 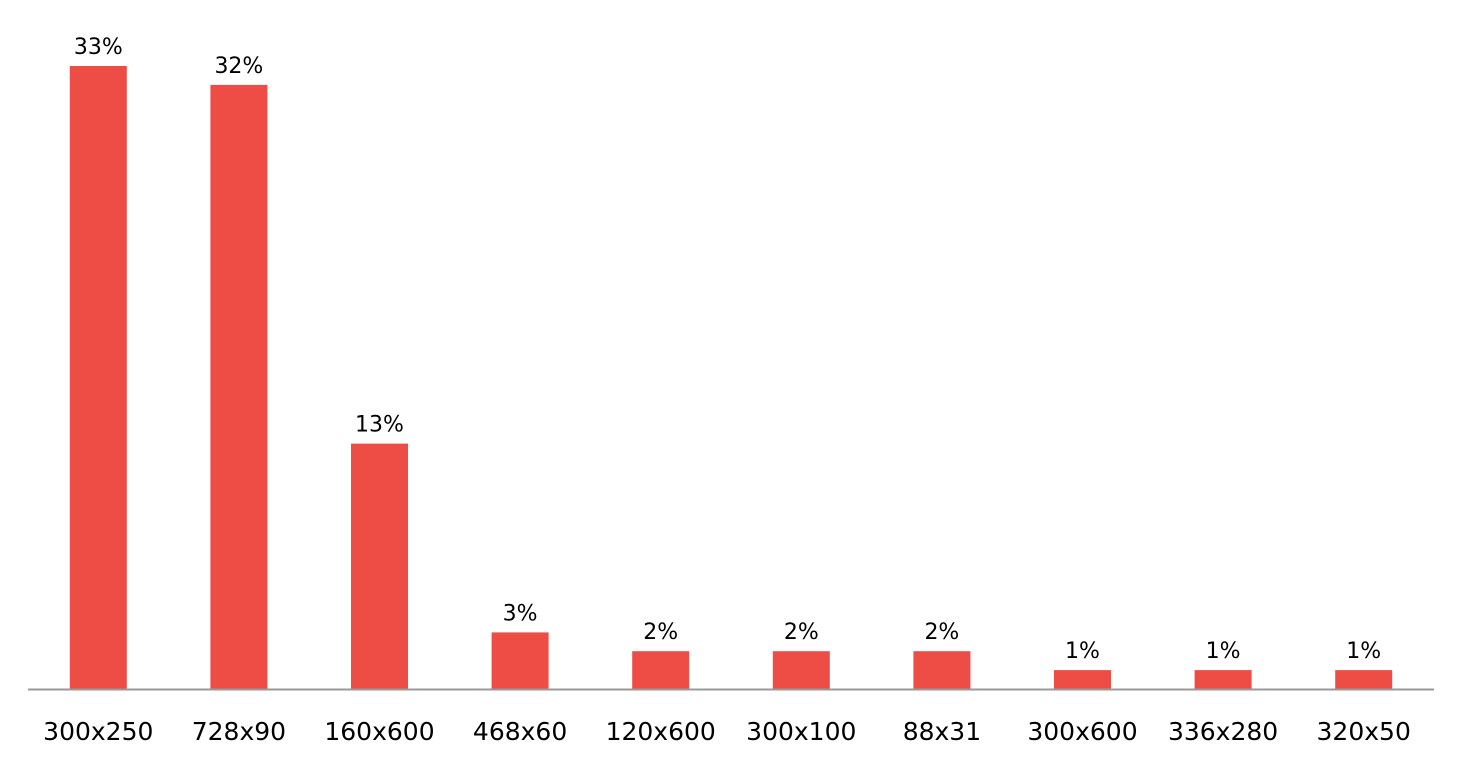 I want to click on x-tick-label-300x600: 300x600, so click(x=1082, y=731).